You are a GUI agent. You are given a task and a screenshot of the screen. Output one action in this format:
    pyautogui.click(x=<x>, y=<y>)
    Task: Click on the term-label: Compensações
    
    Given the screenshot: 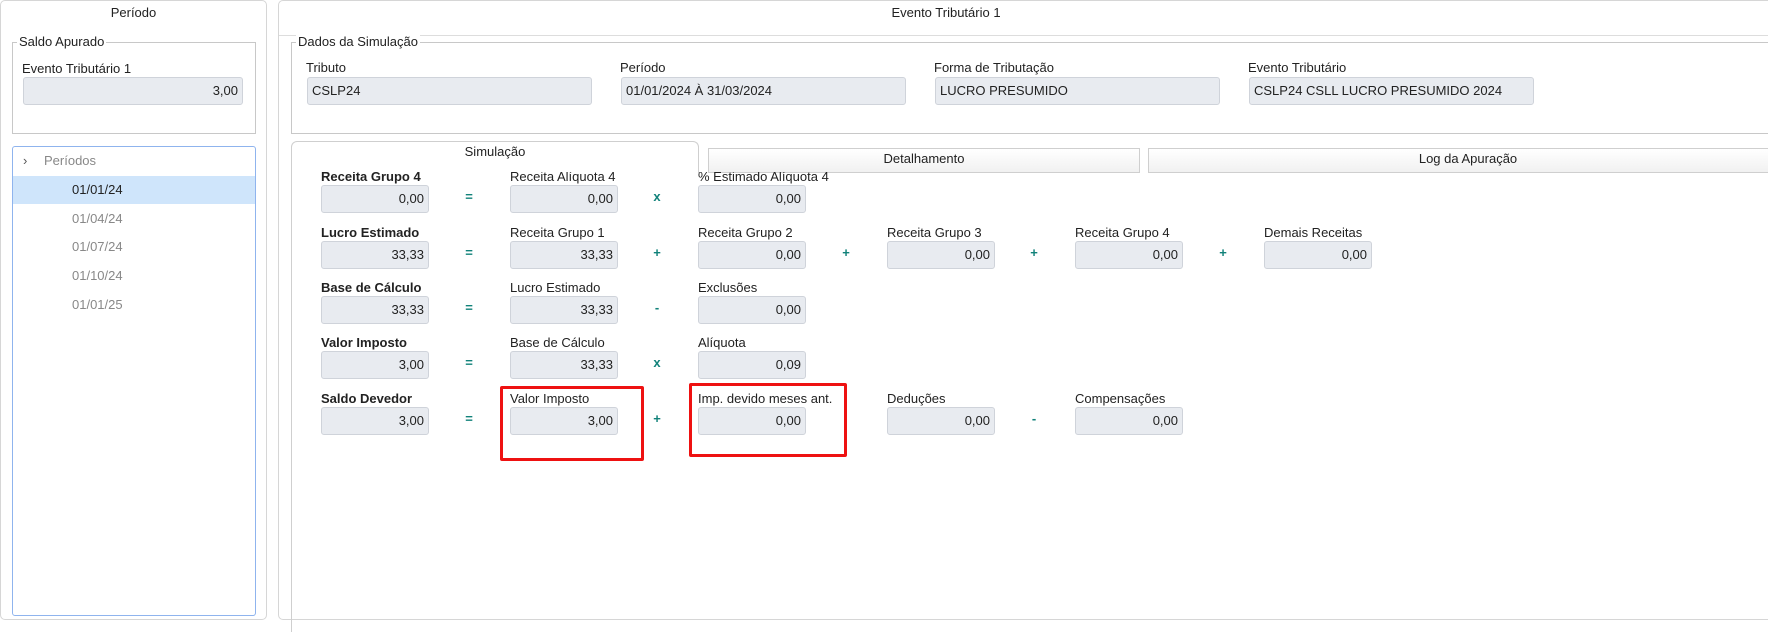 What is the action you would take?
    pyautogui.click(x=1120, y=398)
    